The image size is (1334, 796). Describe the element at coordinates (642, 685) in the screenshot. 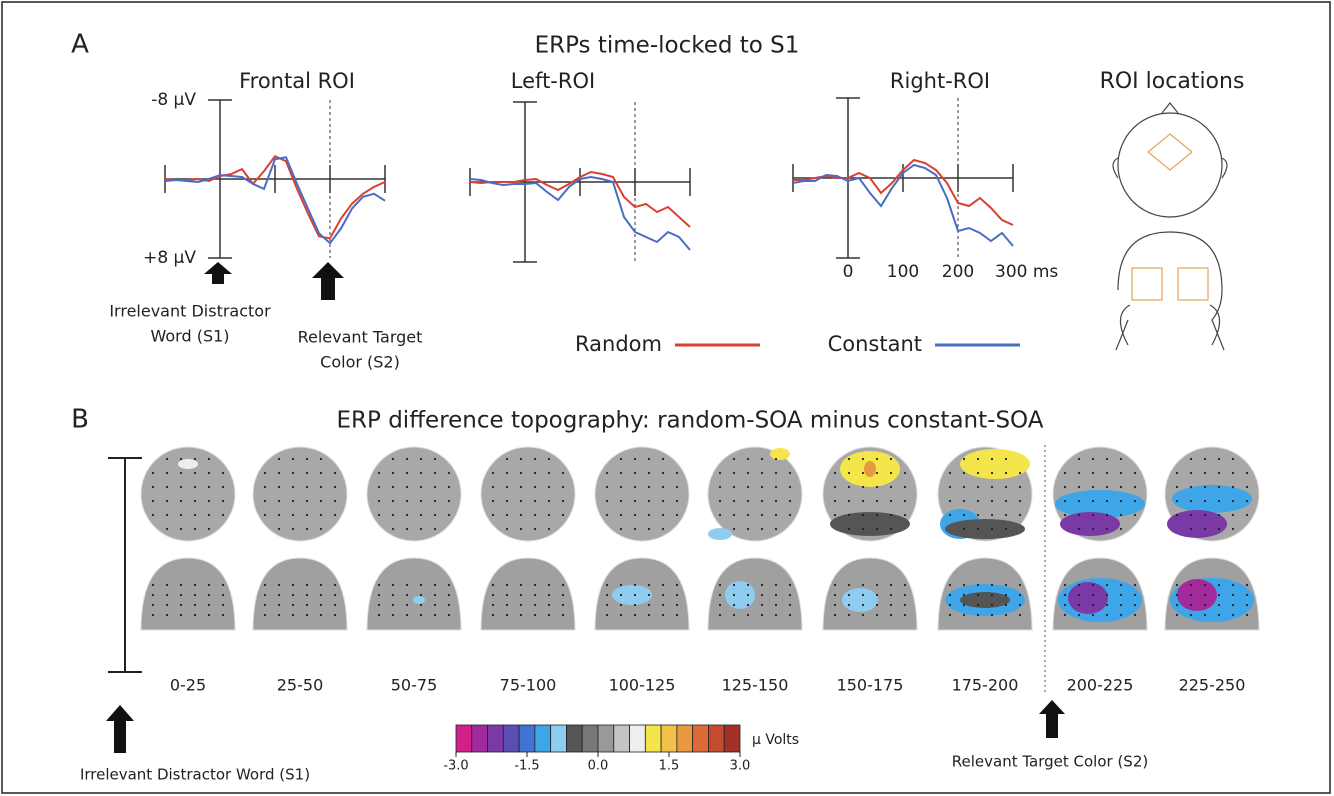

I see `bin-label: 100-125` at that location.